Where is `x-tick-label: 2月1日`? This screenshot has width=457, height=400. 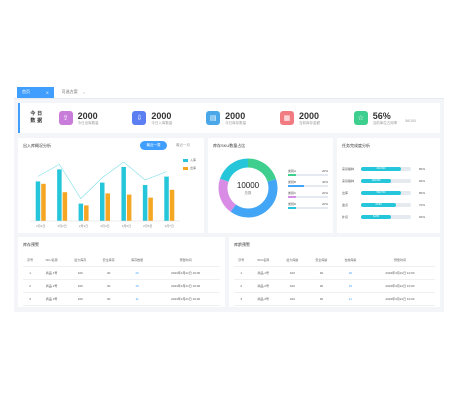 x-tick-label: 2月1日 is located at coordinates (40, 226).